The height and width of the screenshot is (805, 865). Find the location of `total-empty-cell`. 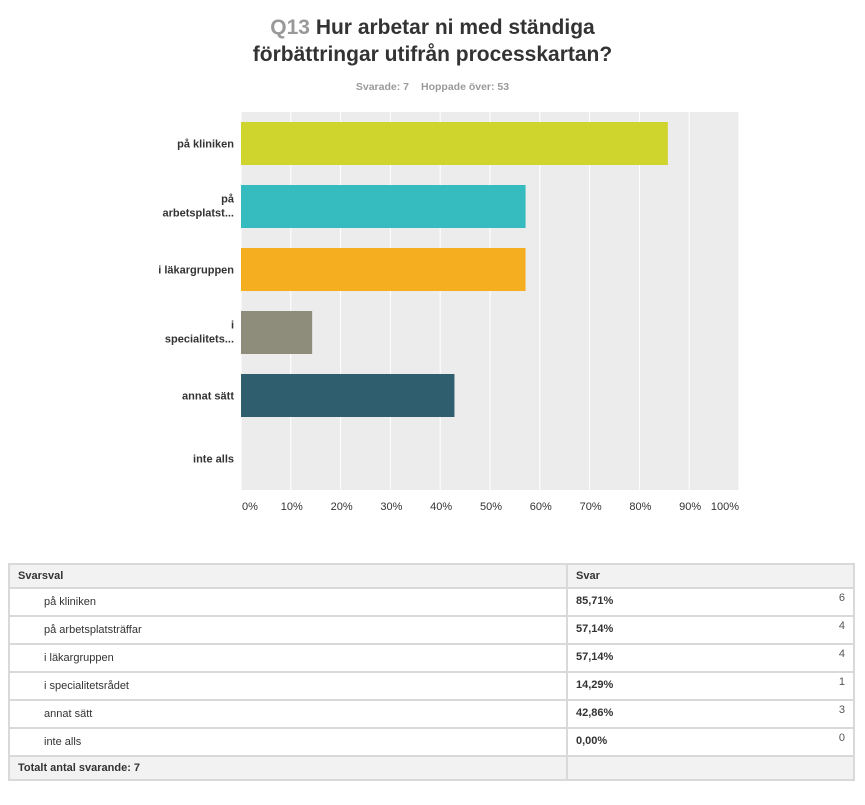

total-empty-cell is located at coordinates (710, 768).